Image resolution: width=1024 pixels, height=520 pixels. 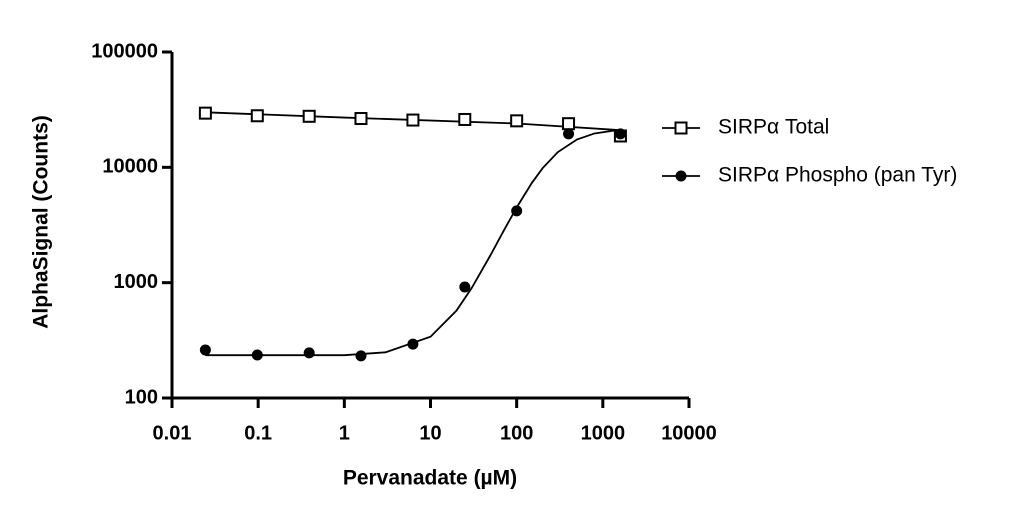 What do you see at coordinates (124, 51) in the screenshot?
I see `y-tick-label: 100000` at bounding box center [124, 51].